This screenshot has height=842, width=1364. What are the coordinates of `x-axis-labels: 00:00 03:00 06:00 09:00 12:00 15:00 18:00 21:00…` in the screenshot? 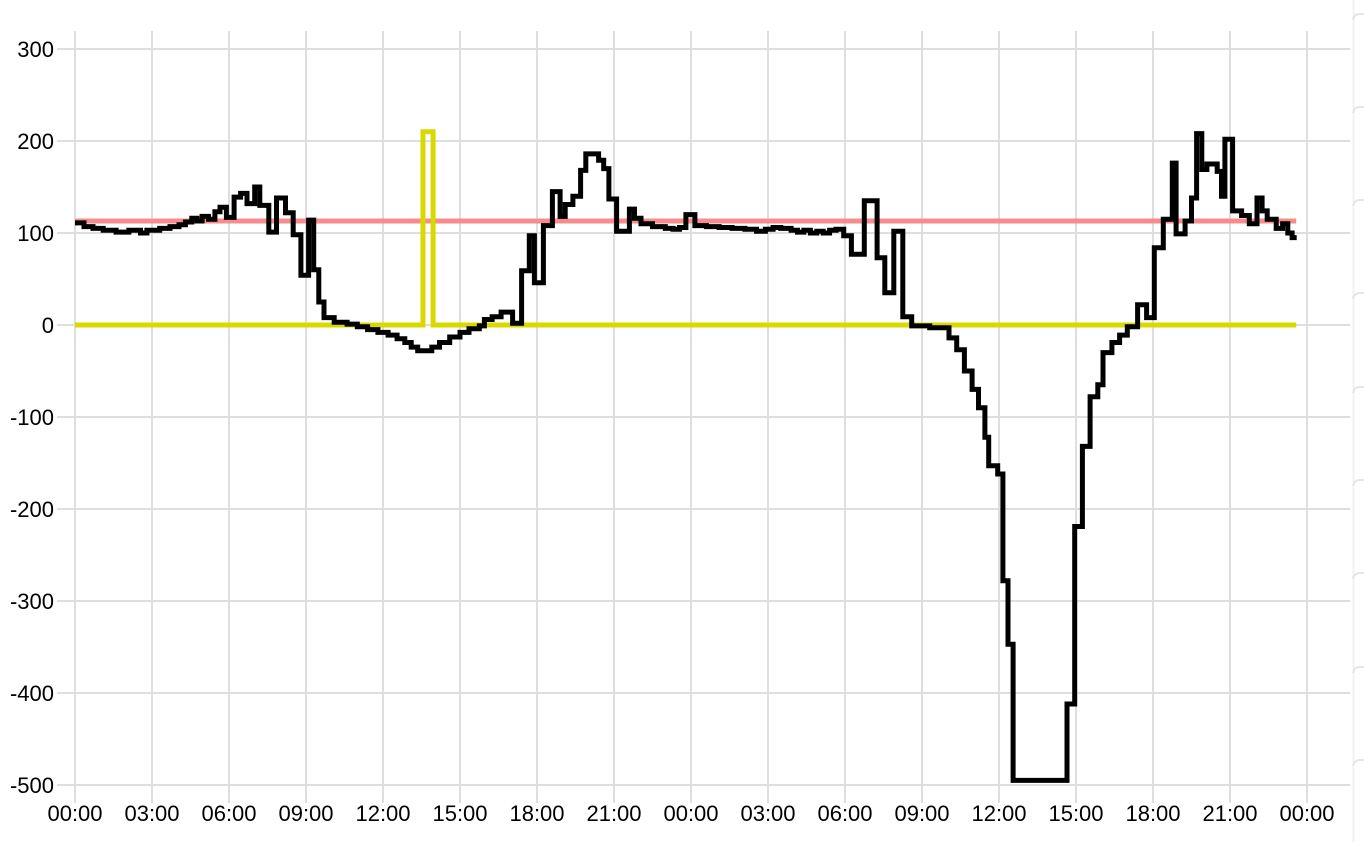 It's located at (690, 813).